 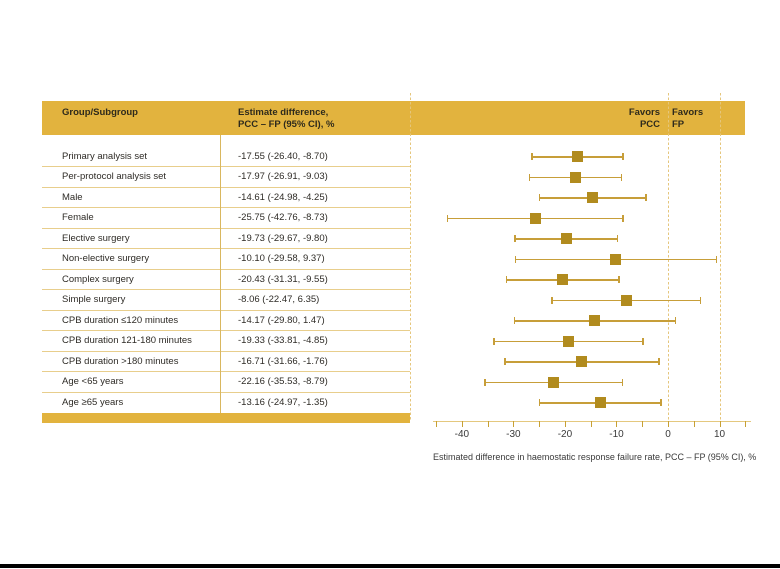 I want to click on estimate-value: -19.73 (-29.67, -9.80), so click(x=283, y=238).